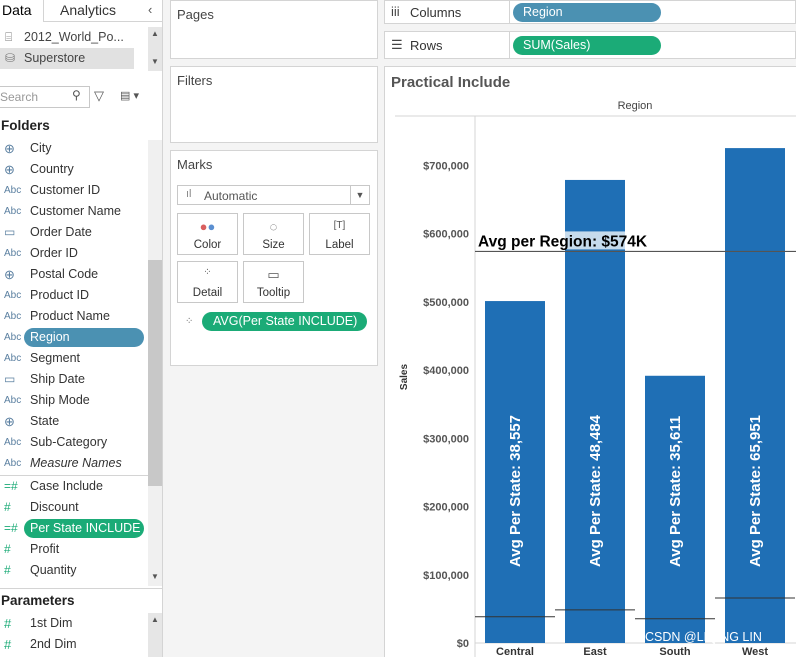 The image size is (796, 657). Describe the element at coordinates (189, 194) in the screenshot. I see `bar-chart-icon: ıl` at that location.